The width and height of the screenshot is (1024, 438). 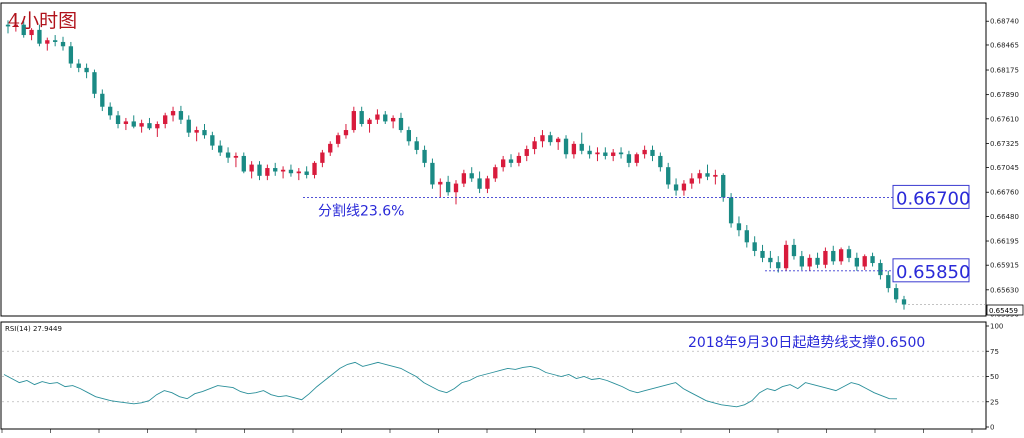 What do you see at coordinates (1004, 119) in the screenshot?
I see `price-tick-label: 0.67610` at bounding box center [1004, 119].